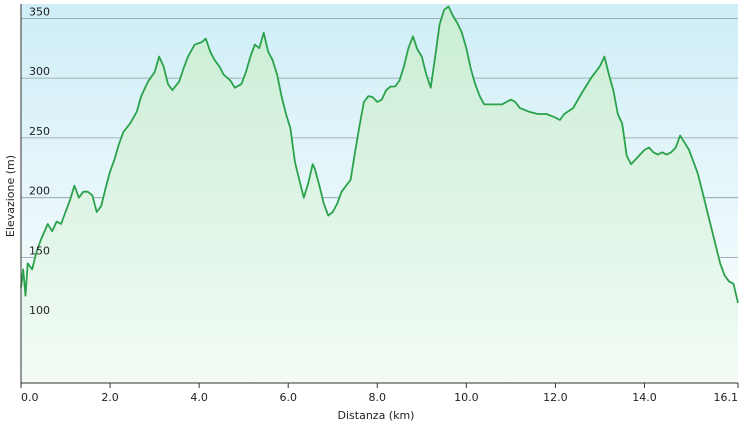 The width and height of the screenshot is (742, 425). Describe the element at coordinates (39, 250) in the screenshot. I see `y-tick-label: 150` at that location.